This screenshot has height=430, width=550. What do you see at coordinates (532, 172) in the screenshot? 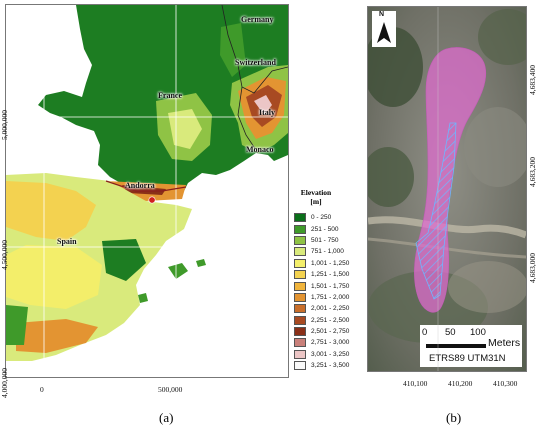
I see `b-y-tick-4683200: 4,683,200` at bounding box center [532, 172].